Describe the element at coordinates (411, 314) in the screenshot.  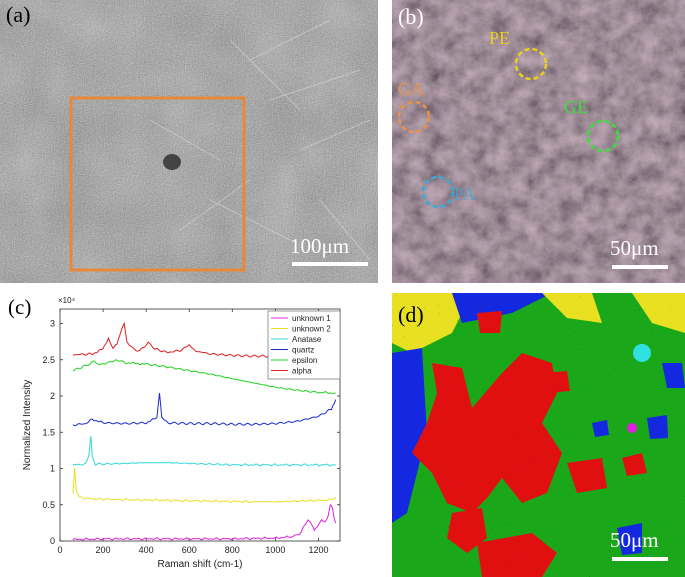
I see `panel-label-d: (d)` at that location.